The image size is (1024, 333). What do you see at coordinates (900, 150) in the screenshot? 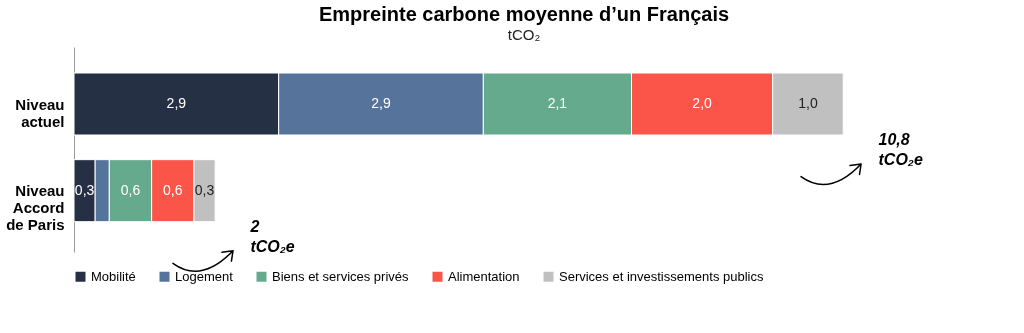
I see `text: 10,8 tCO₂e` at bounding box center [900, 150].